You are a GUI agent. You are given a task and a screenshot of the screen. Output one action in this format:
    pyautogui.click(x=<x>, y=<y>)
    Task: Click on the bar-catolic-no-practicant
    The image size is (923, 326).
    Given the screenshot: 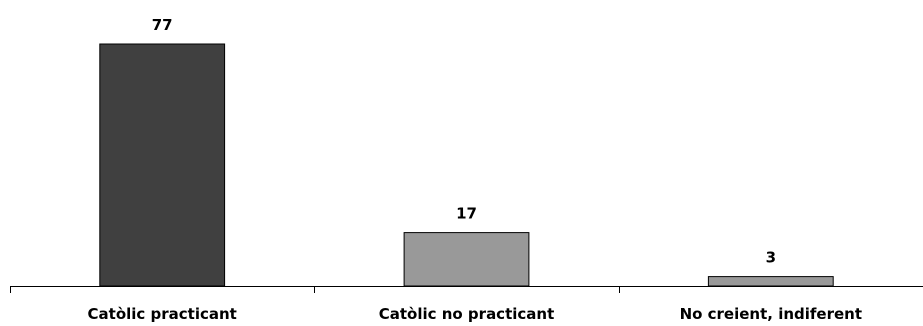 What is the action you would take?
    pyautogui.click(x=466, y=259)
    